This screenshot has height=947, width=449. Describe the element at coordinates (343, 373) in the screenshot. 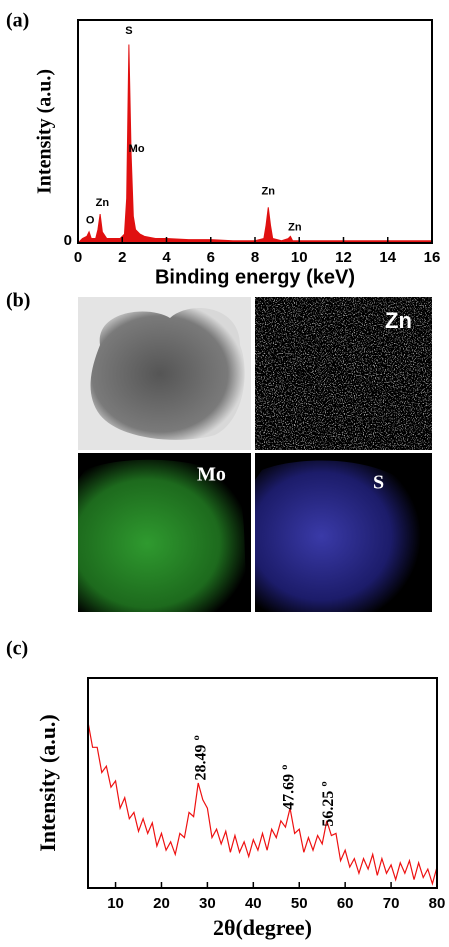

I see `zn-dots` at that location.